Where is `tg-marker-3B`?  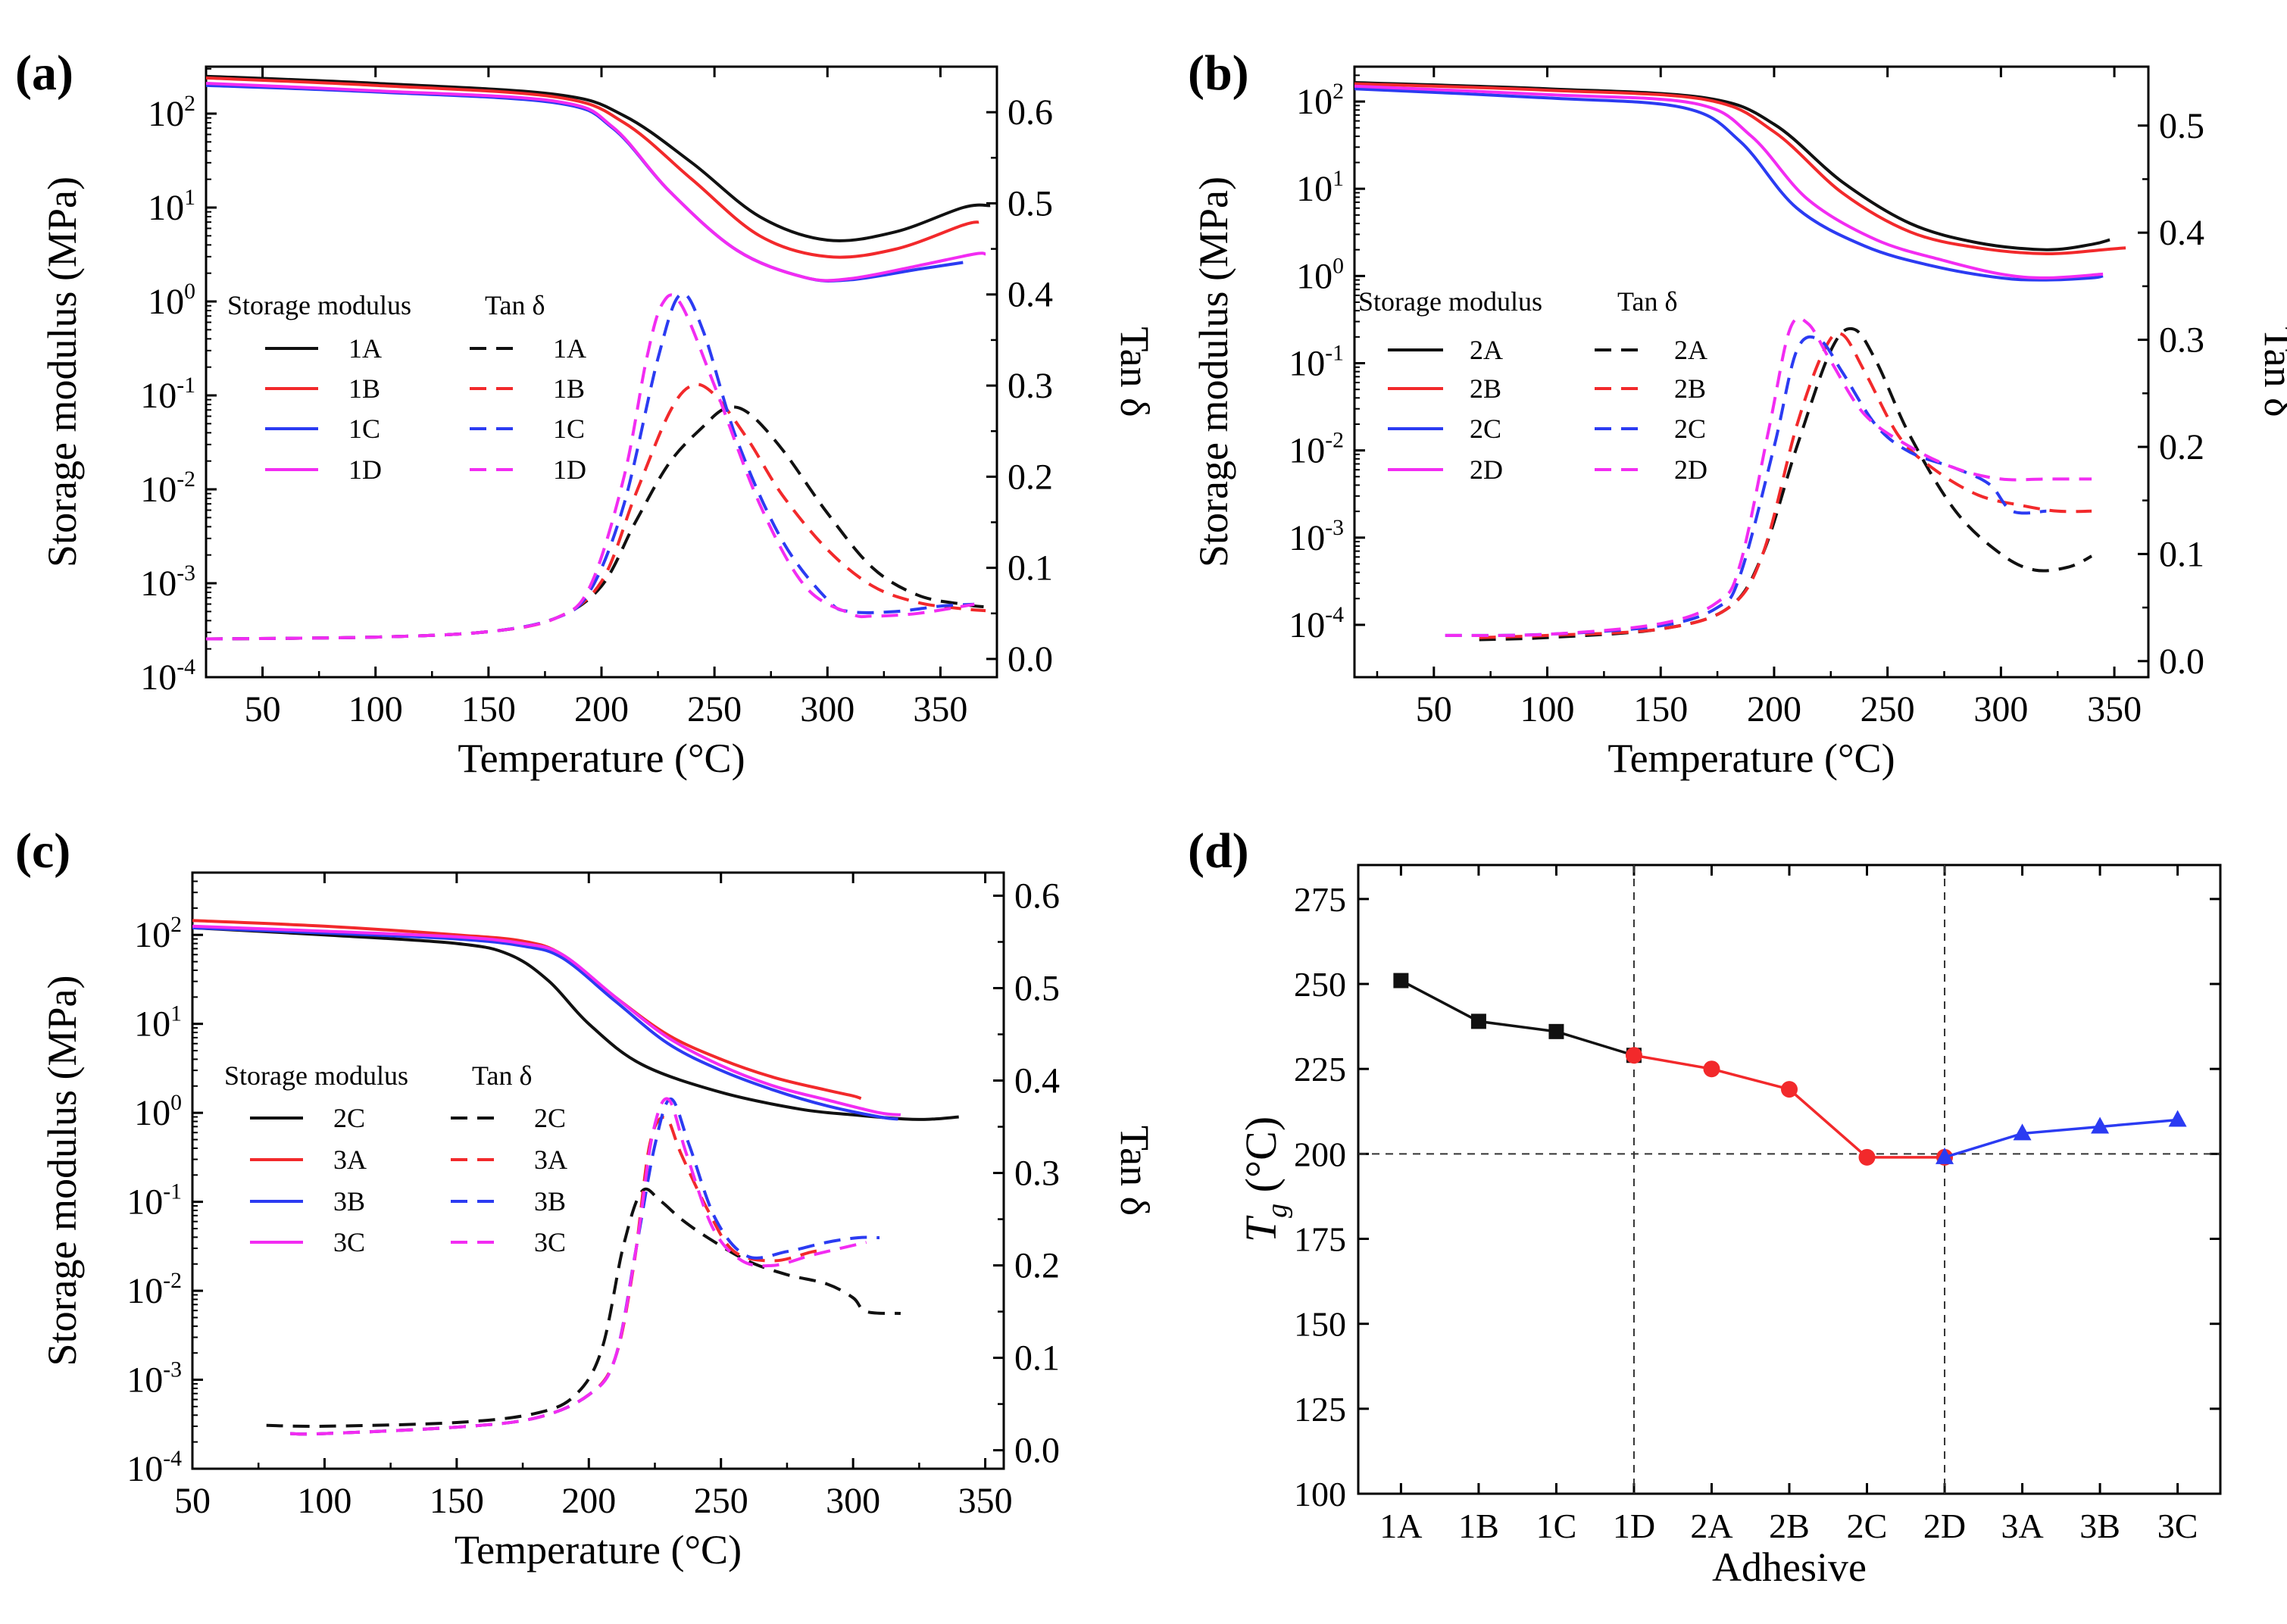 tg-marker-3B is located at coordinates (2100, 1125).